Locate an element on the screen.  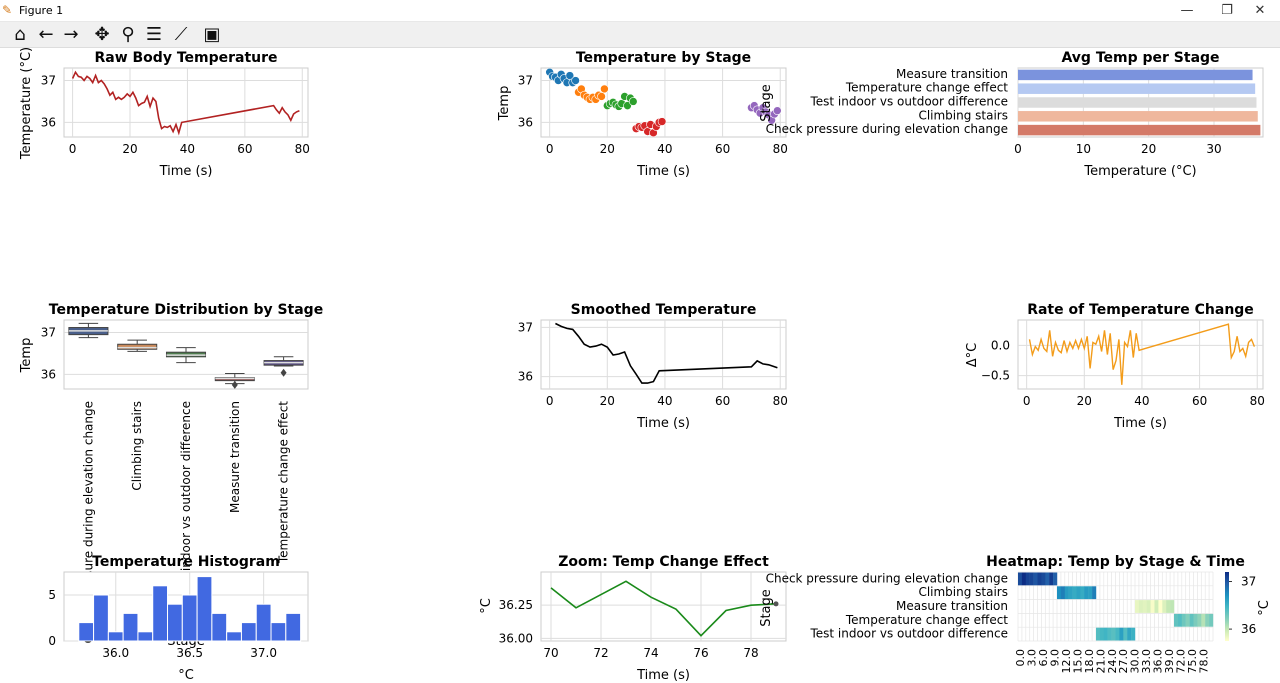
pan-icon: ✥ is located at coordinates (102, 34).